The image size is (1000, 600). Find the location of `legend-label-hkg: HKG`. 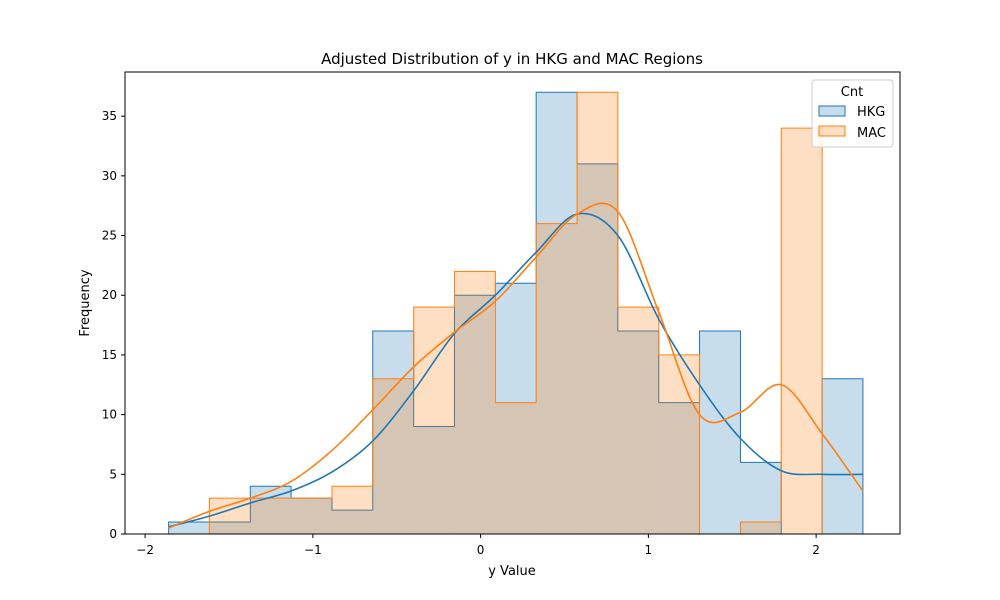

legend-label-hkg: HKG is located at coordinates (871, 112).